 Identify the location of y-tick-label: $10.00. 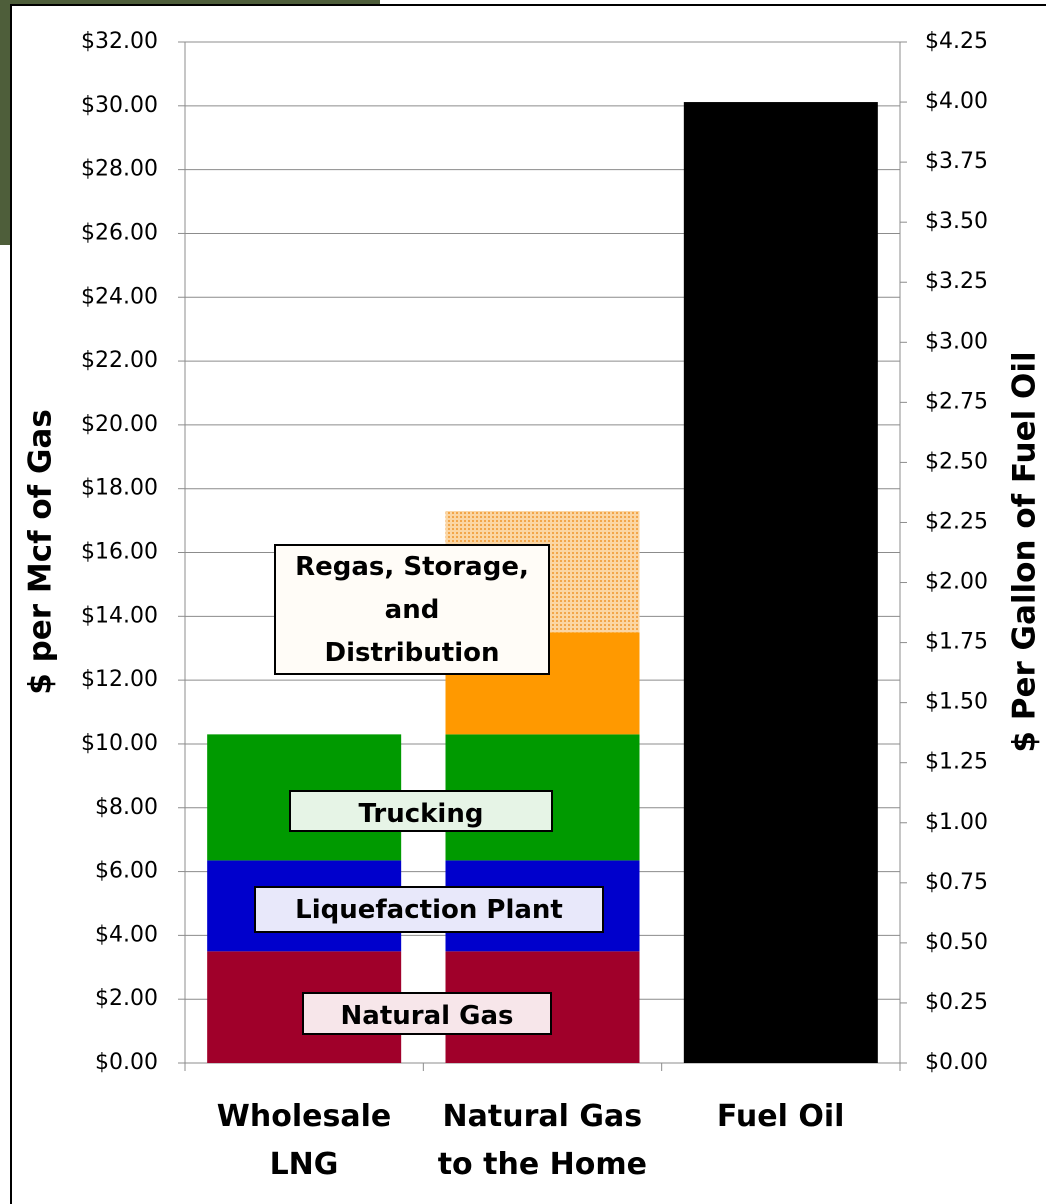
(119, 743).